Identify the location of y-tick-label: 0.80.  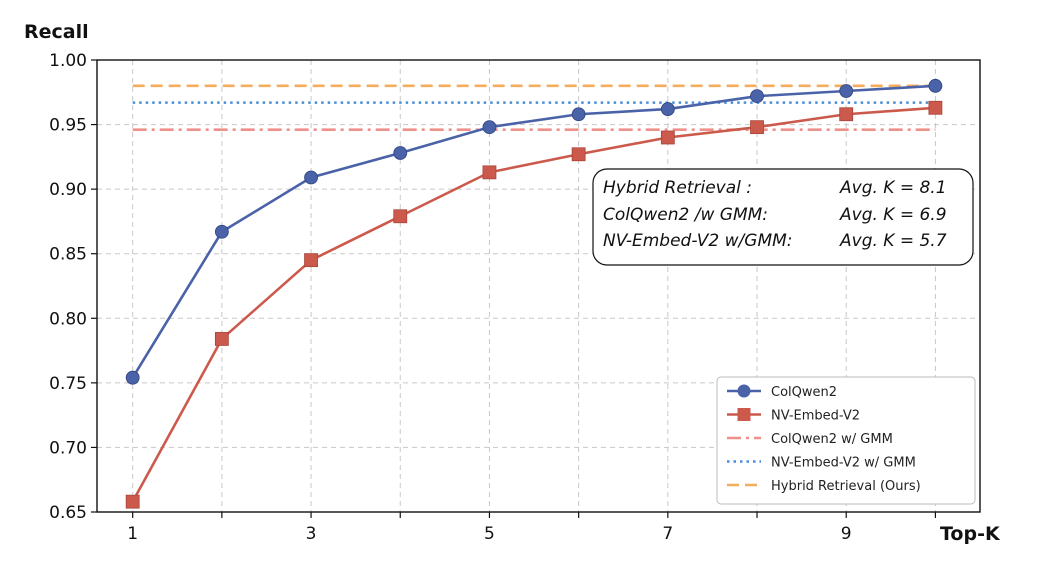
(68, 319).